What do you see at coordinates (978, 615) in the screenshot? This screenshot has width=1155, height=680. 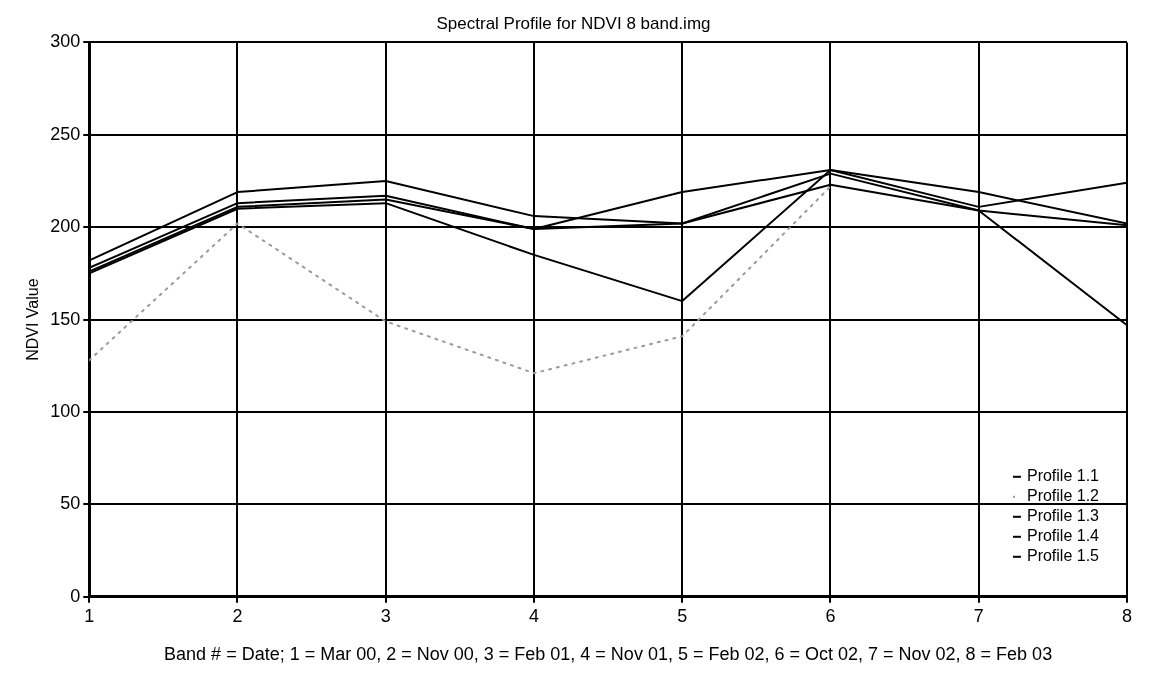 I see `x-tick-label: 7` at bounding box center [978, 615].